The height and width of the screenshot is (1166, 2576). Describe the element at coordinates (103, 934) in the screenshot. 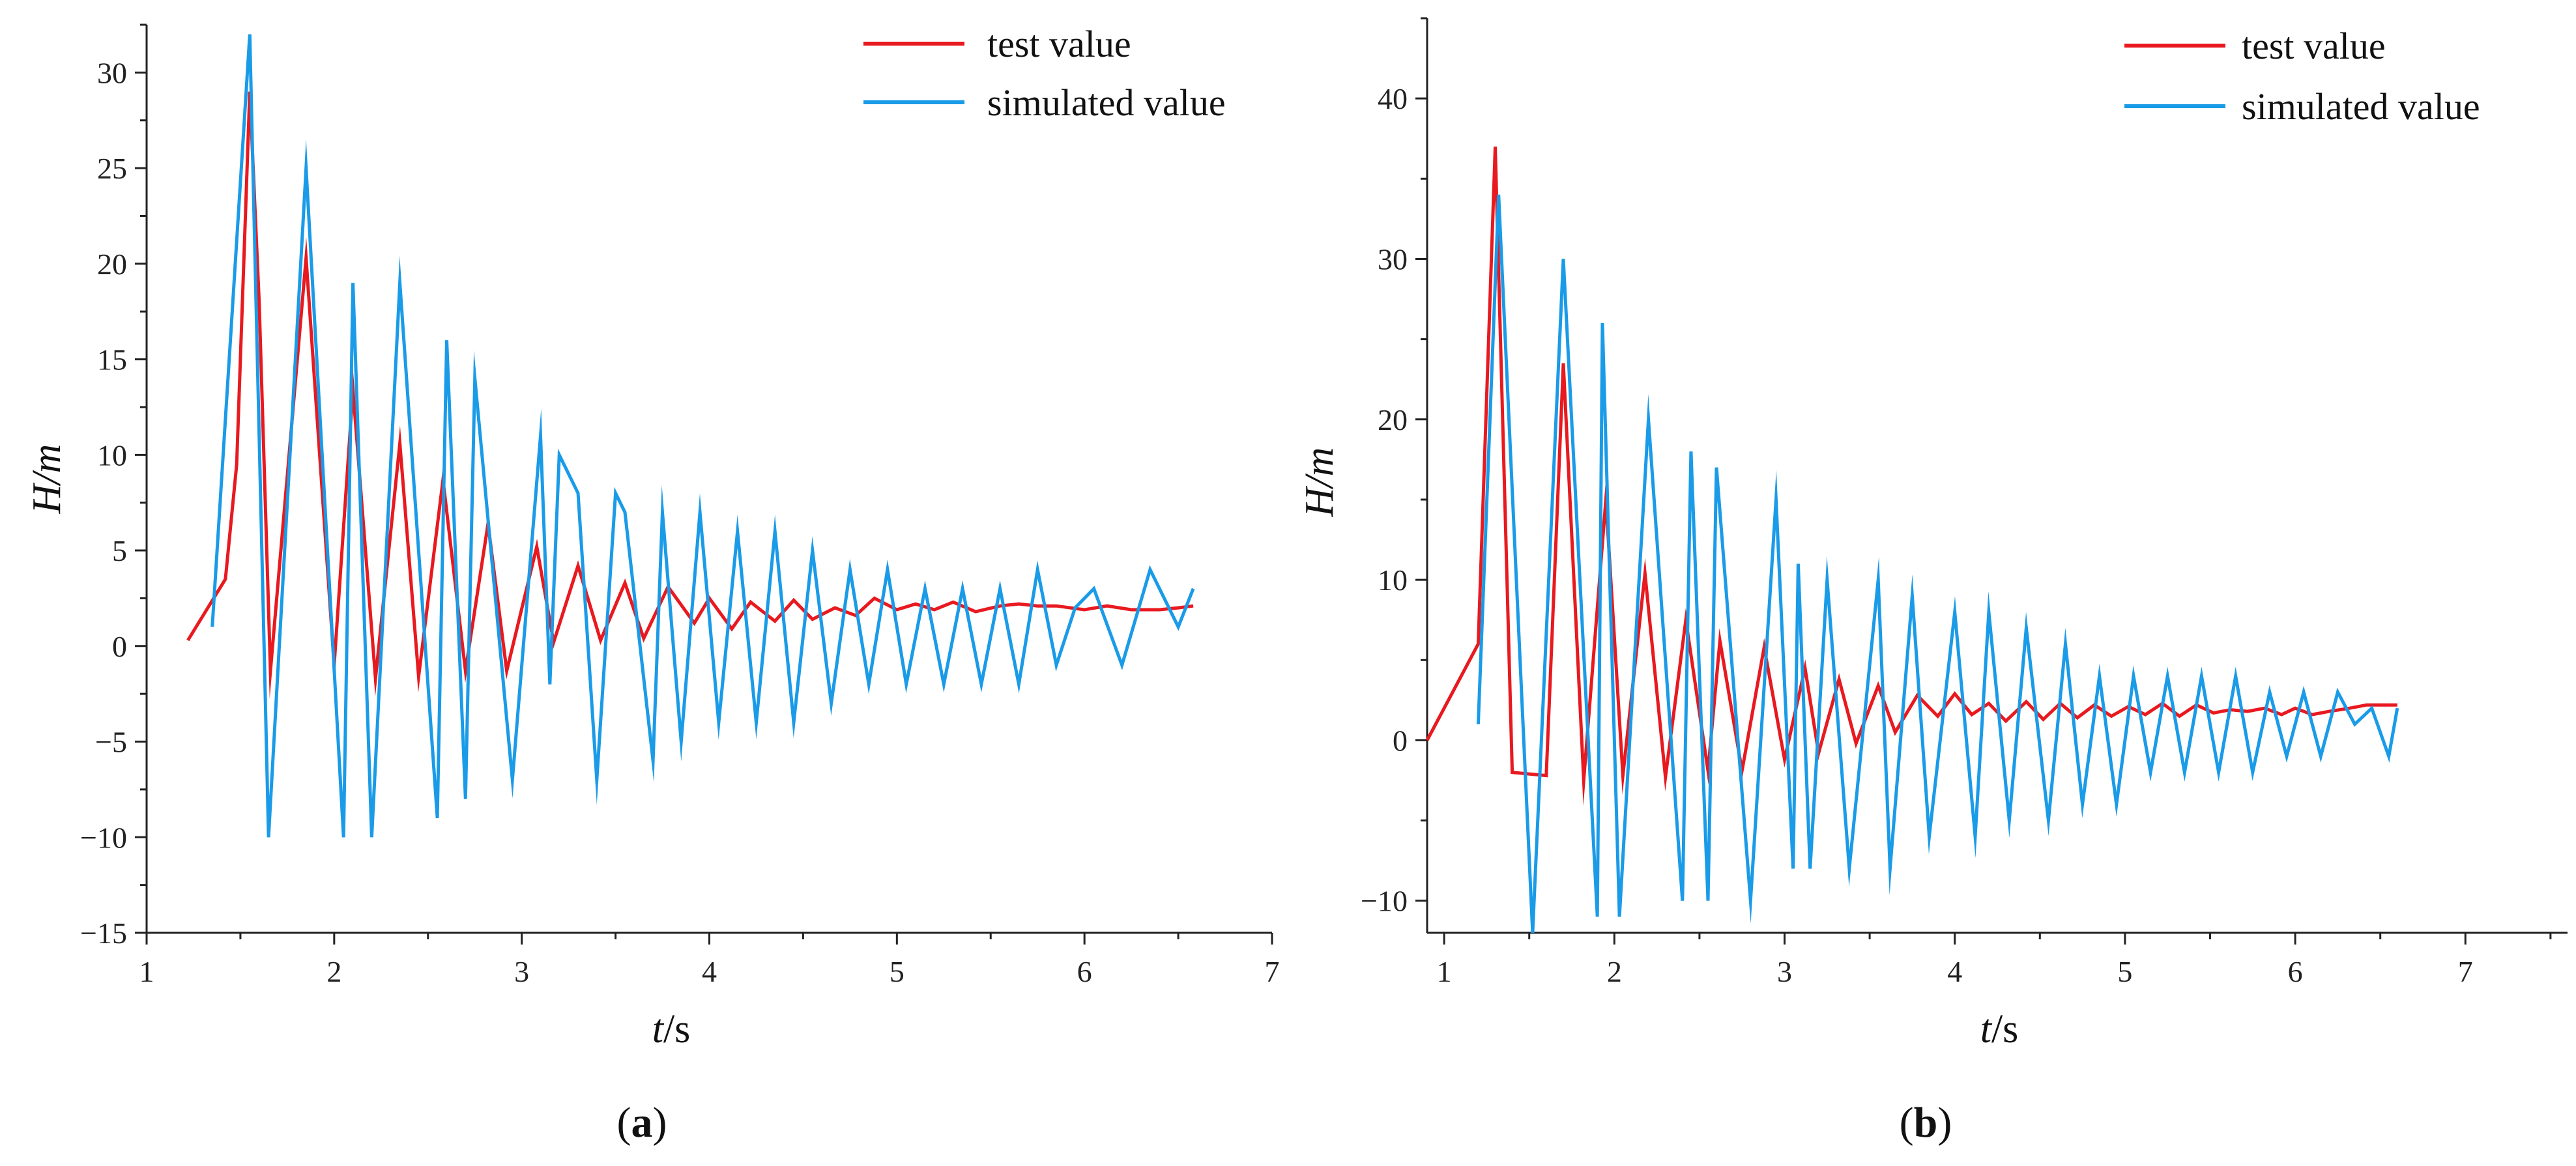

I see `y-tick-label: −15` at that location.